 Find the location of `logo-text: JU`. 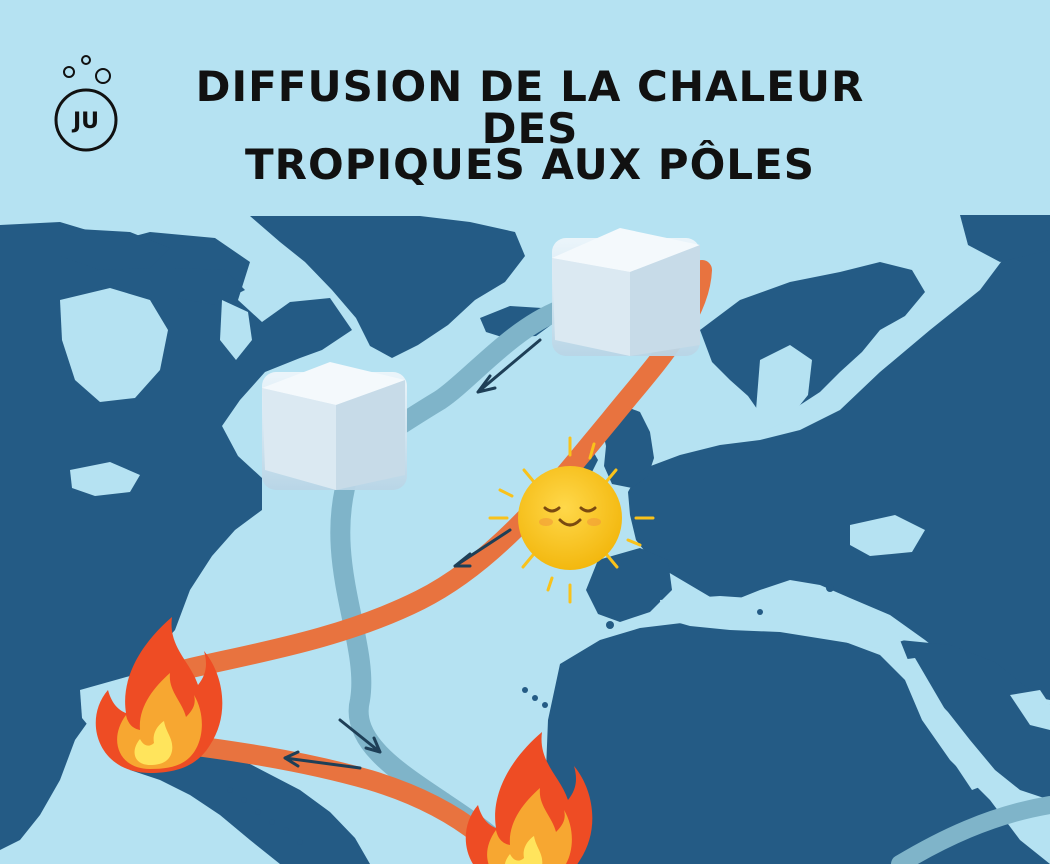

logo-text: JU is located at coordinates (85, 121).